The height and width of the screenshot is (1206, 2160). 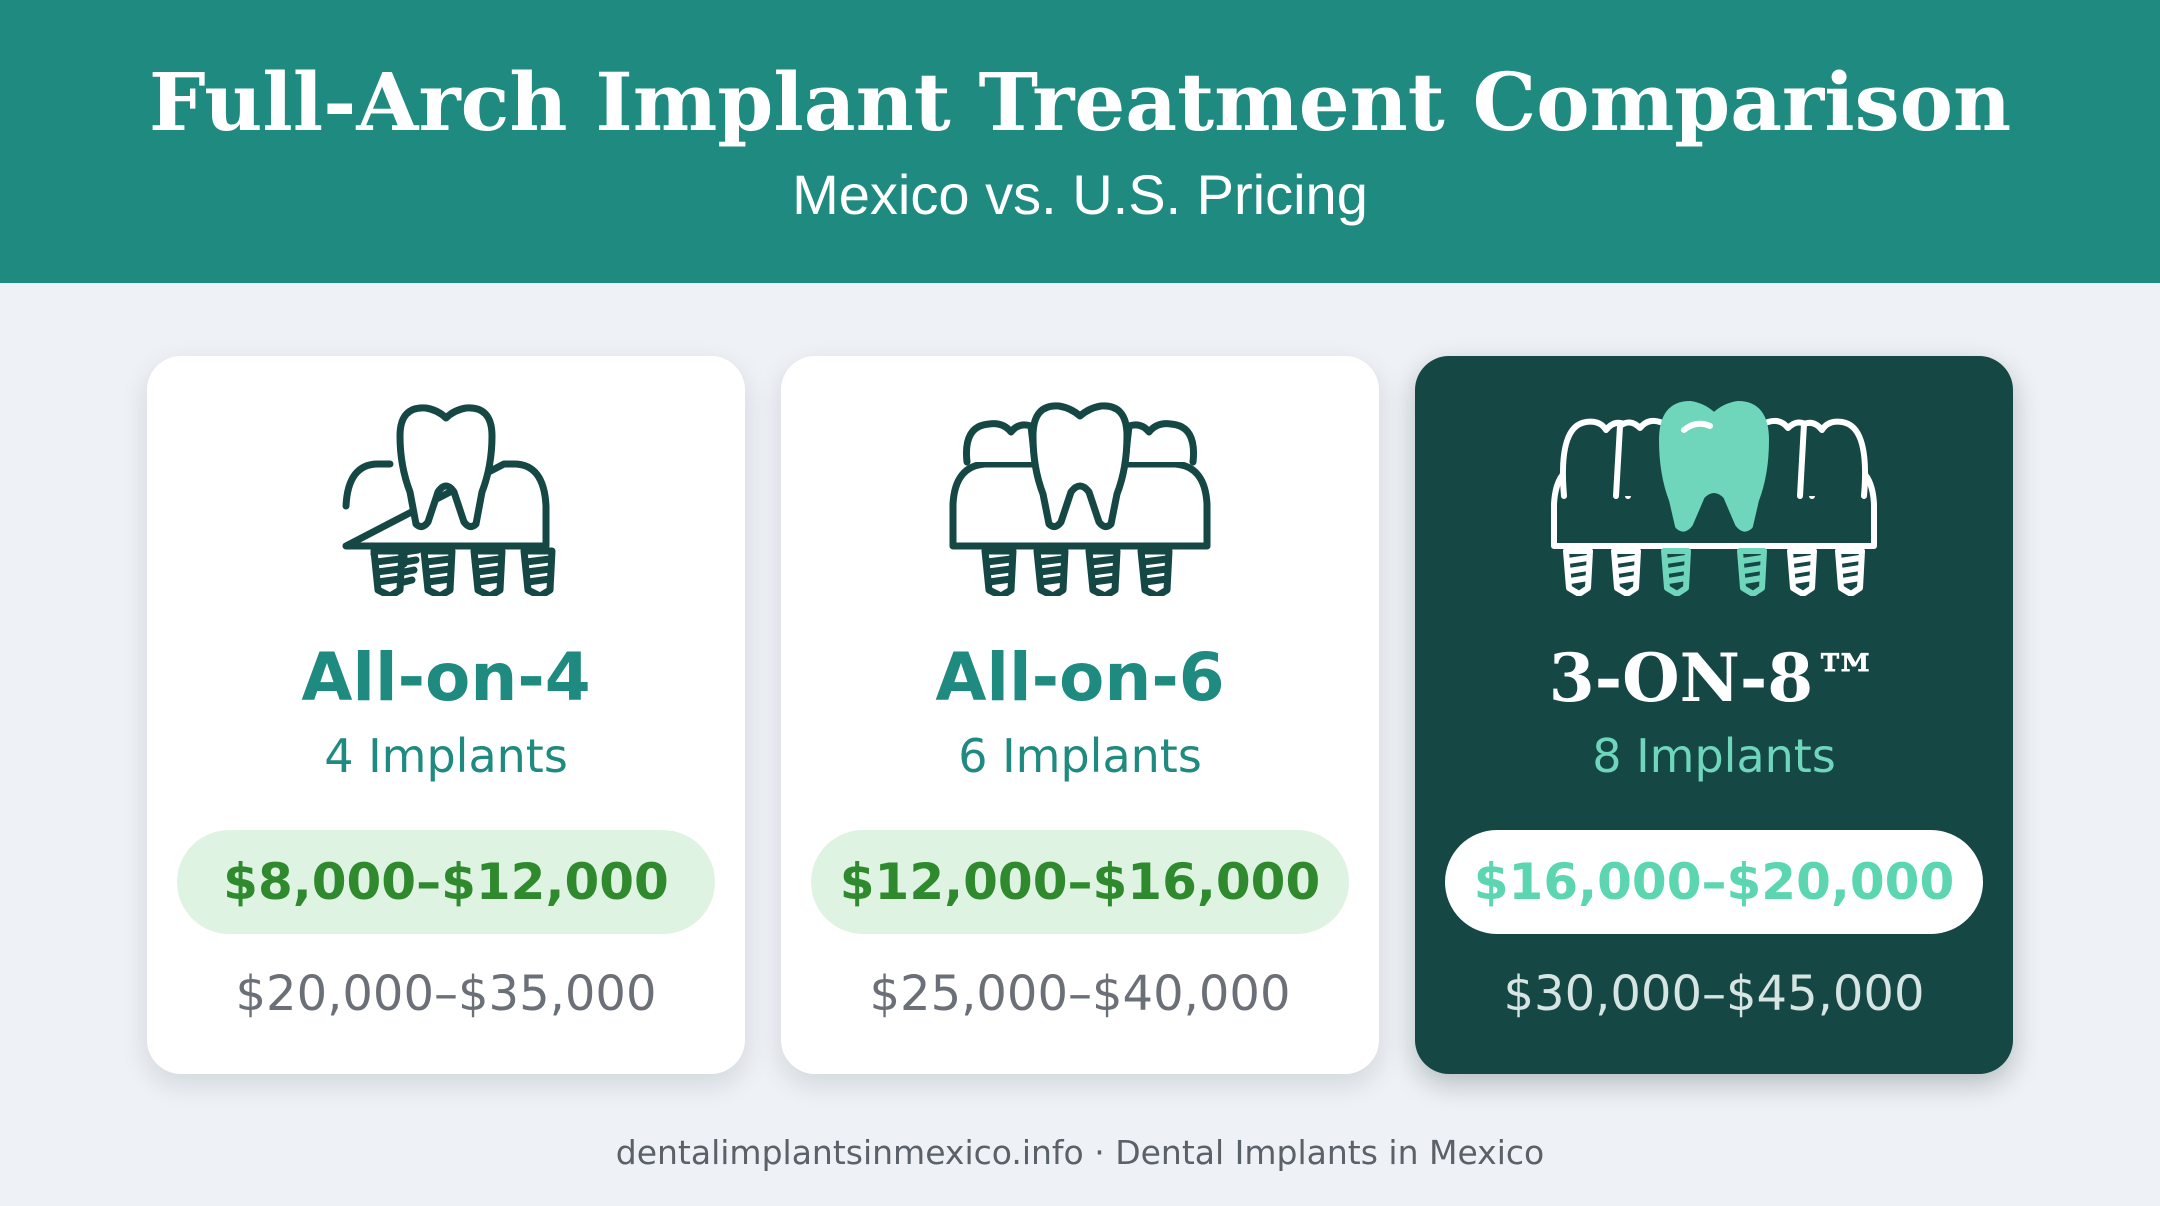 I want to click on page-title: Full-Arch Implant Treatment Comparison, so click(x=1080, y=102).